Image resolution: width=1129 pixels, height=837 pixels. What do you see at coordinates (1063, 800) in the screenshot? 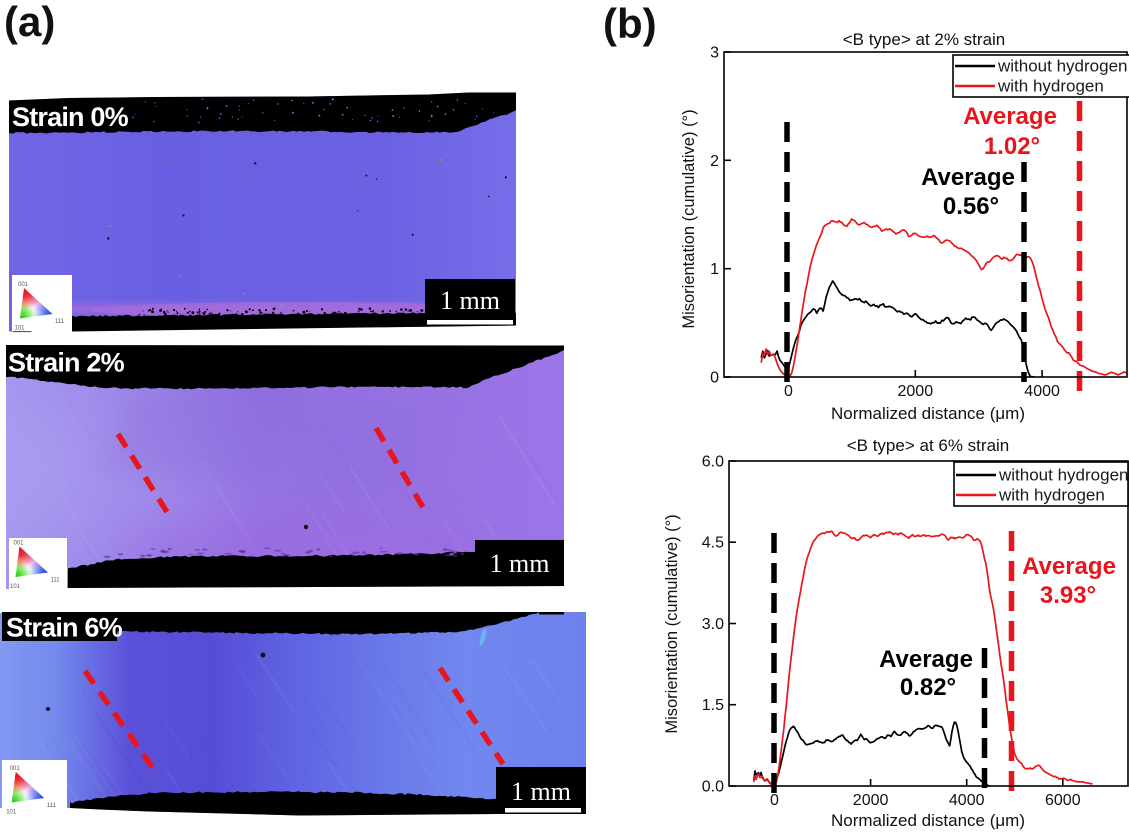
I see `svg-text: 6000` at bounding box center [1063, 800].